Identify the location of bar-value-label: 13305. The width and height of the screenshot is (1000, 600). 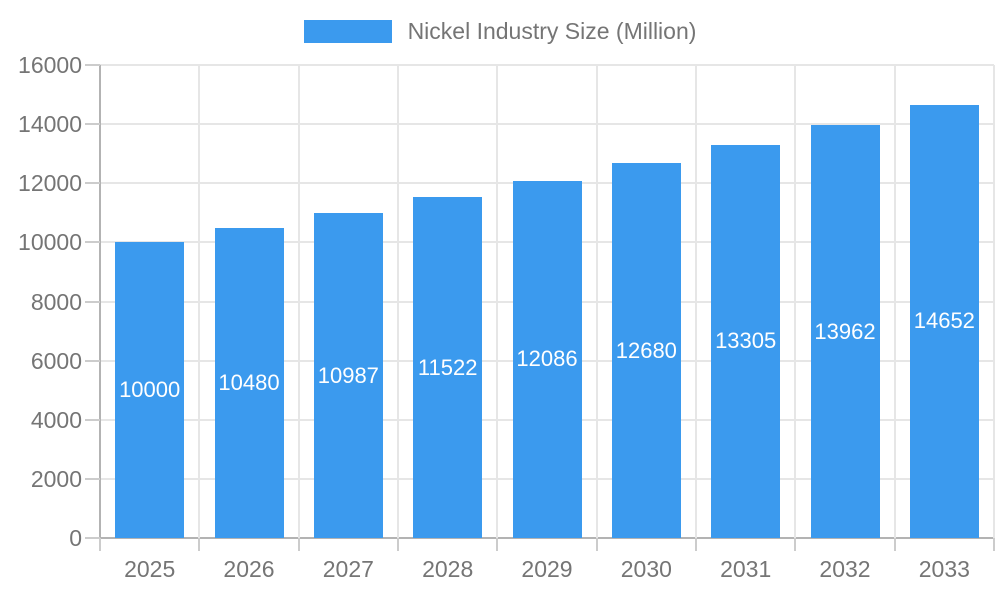
(746, 341).